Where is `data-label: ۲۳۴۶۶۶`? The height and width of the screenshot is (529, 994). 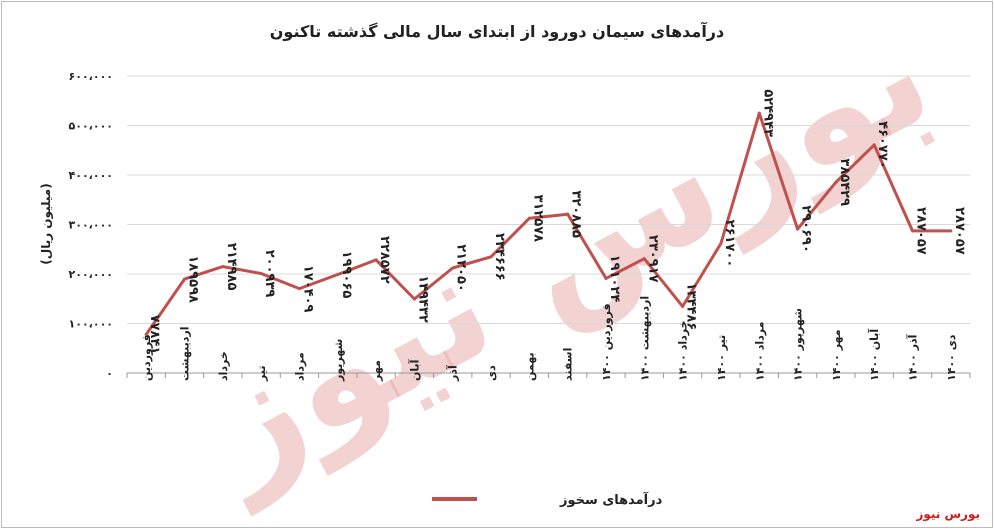 data-label: ۲۳۴۶۶۶ is located at coordinates (499, 257).